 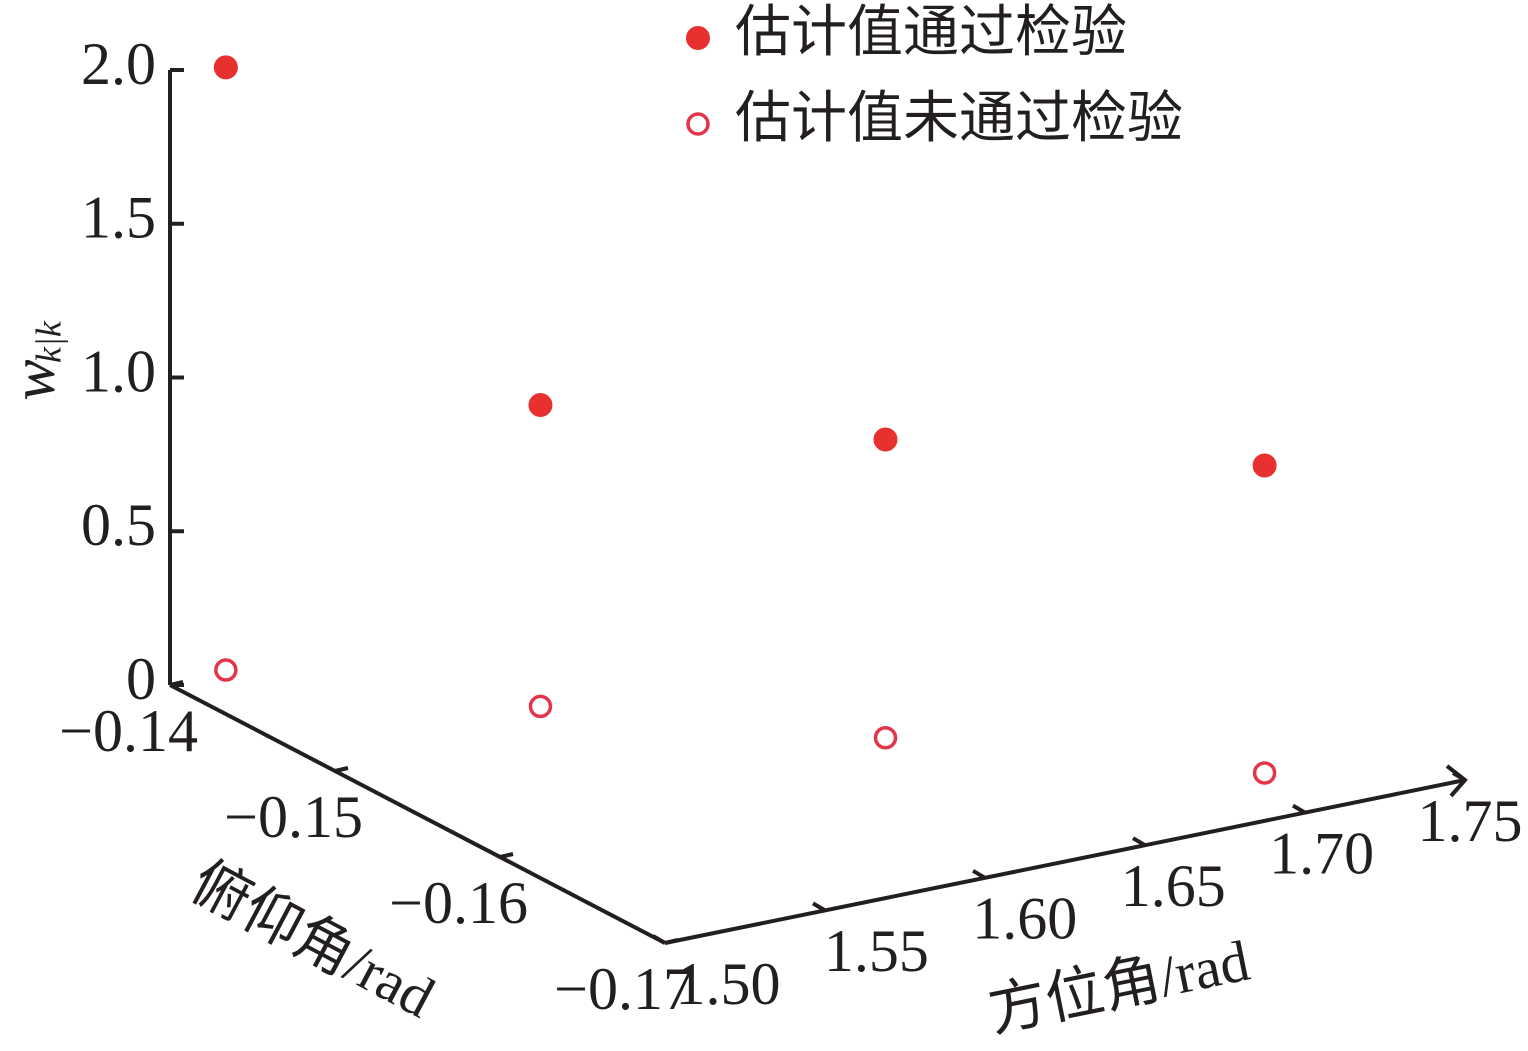 I want to click on x-tick-label: 1.60, so click(x=1024, y=919).